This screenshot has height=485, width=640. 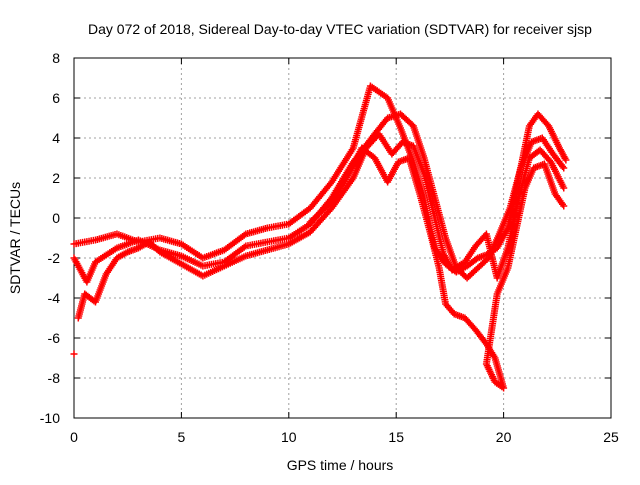 What do you see at coordinates (74, 437) in the screenshot?
I see `x-tick-label: 0` at bounding box center [74, 437].